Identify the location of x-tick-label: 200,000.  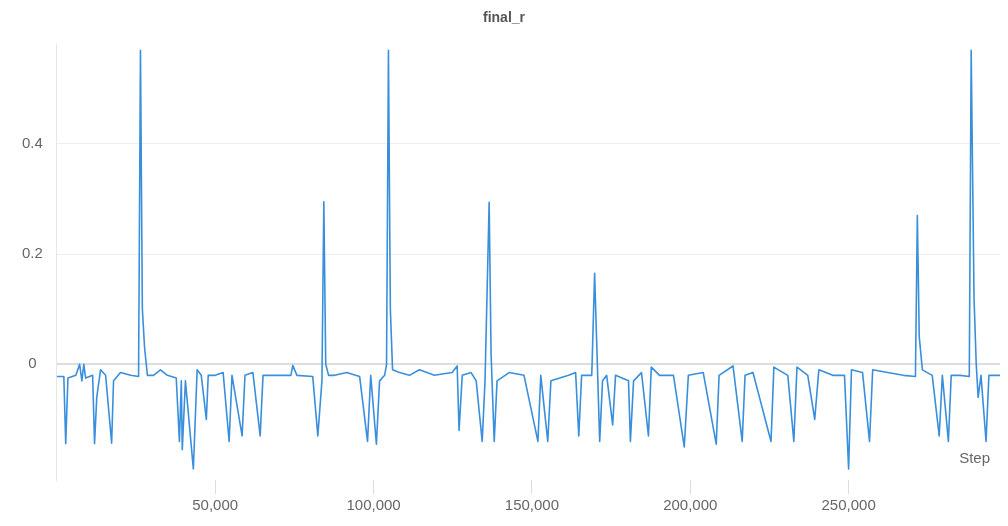
(690, 505).